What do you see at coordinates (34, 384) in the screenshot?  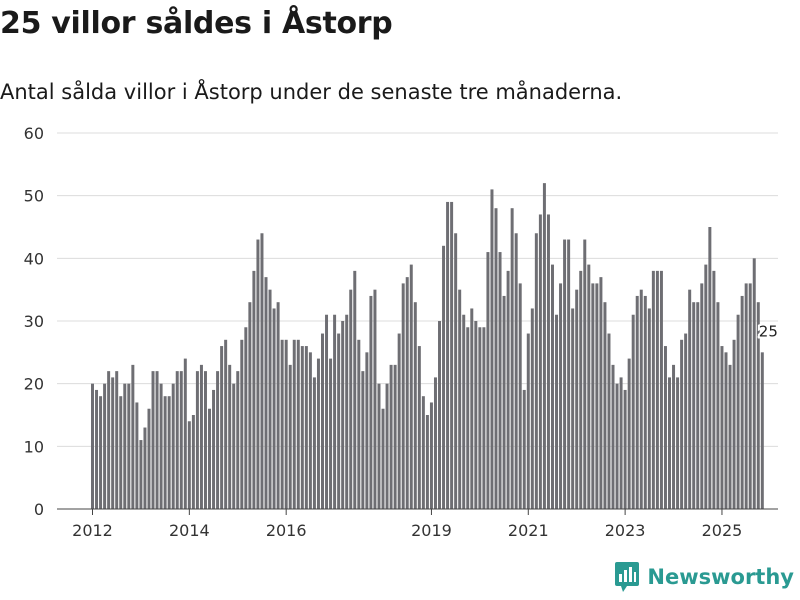 I see `y-tick-label: 20` at bounding box center [34, 384].